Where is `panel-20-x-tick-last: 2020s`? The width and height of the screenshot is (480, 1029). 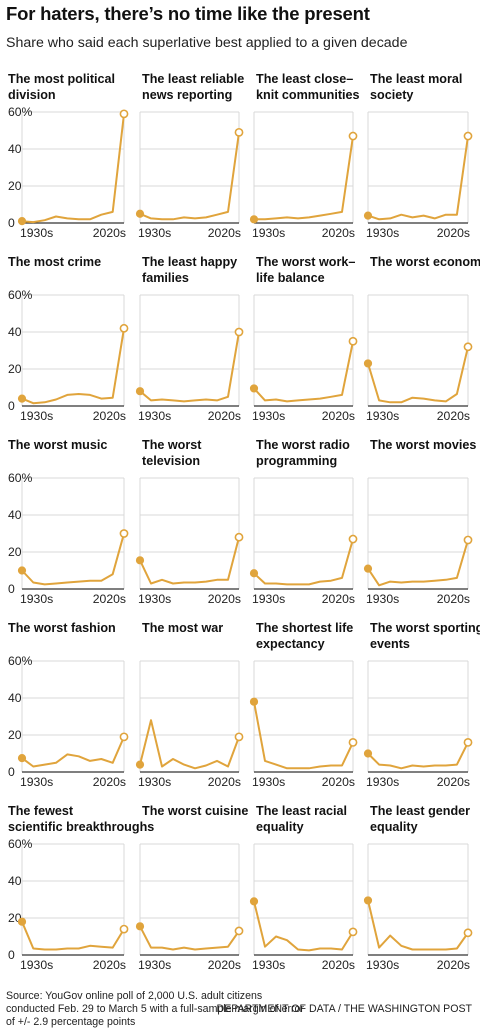 panel-20-x-tick-last: 2020s is located at coordinates (453, 965).